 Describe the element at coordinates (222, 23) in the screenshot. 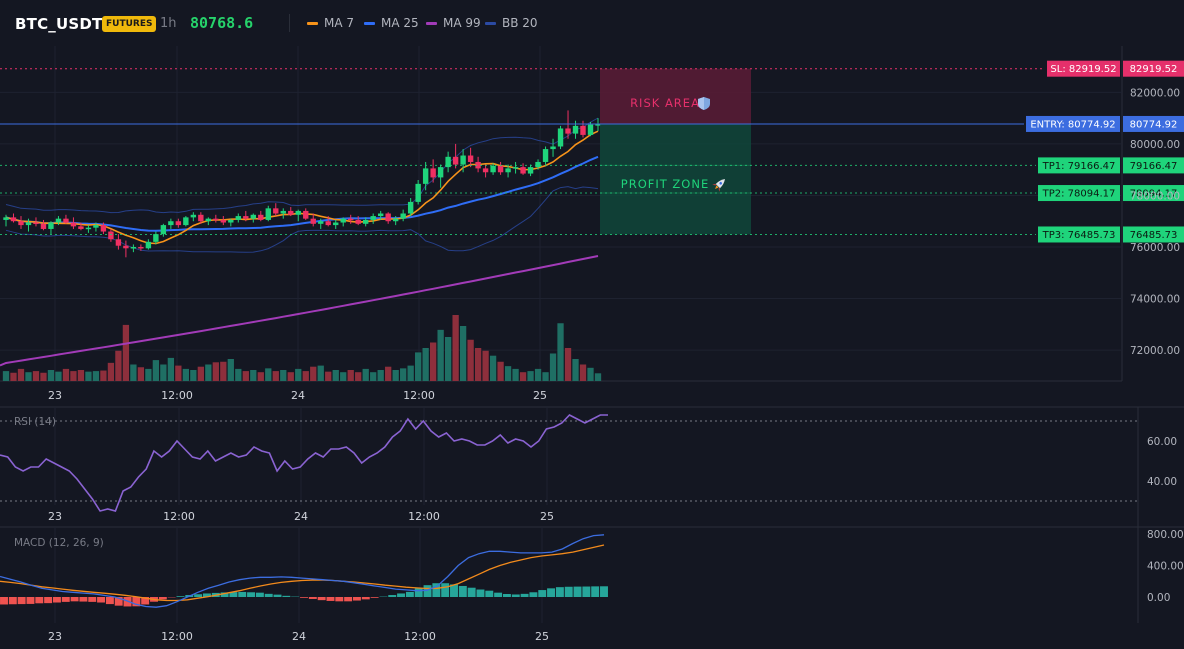

I see `last-price: 80768.6` at that location.